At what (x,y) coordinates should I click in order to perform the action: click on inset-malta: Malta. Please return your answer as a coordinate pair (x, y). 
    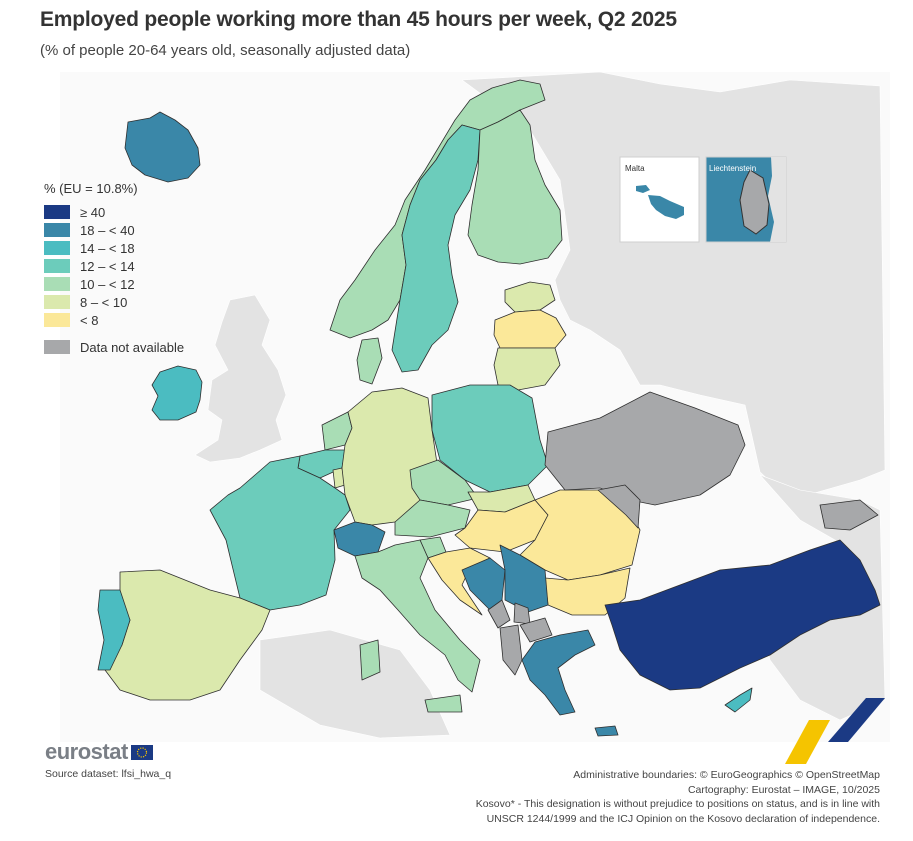
    Looking at the image, I should click on (659, 199).